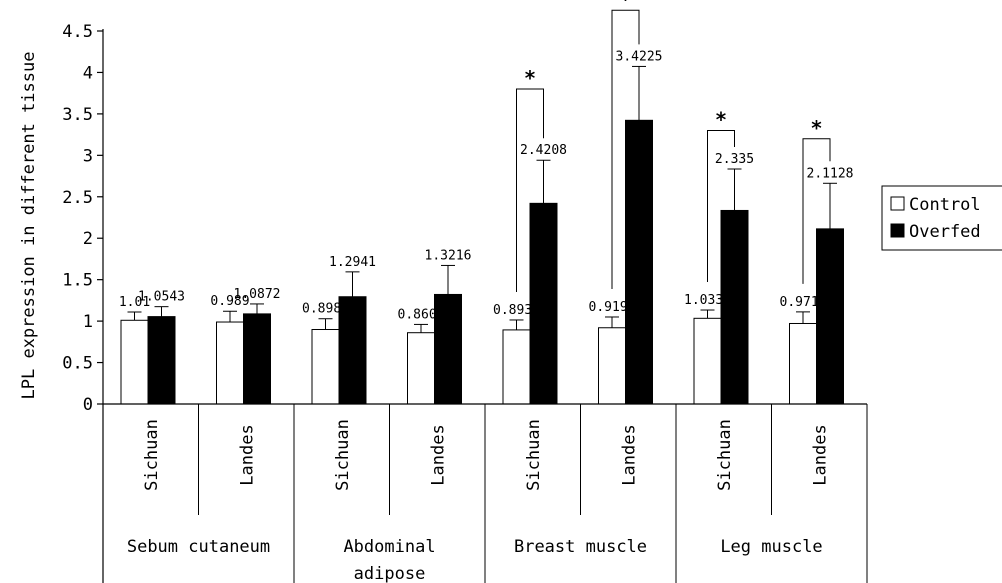  Describe the element at coordinates (88, 73) in the screenshot. I see `y-tick-label: 4` at that location.